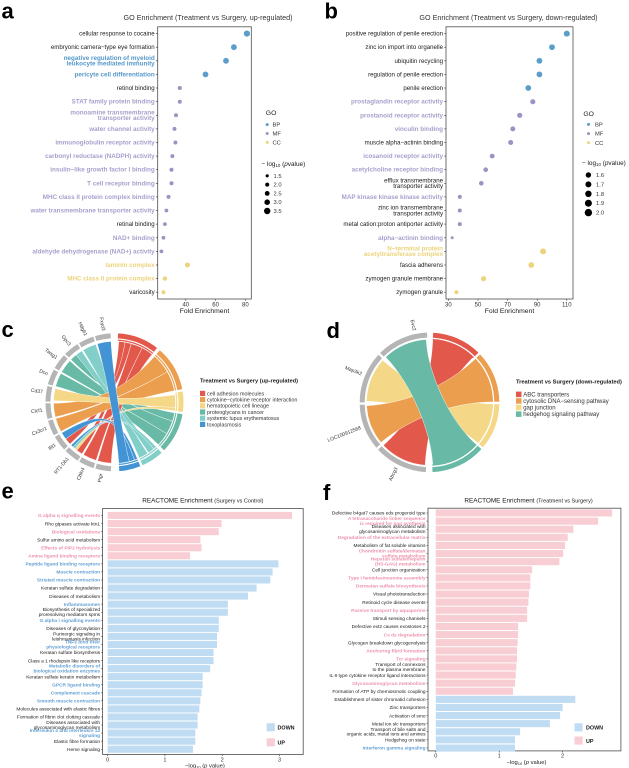 Image resolution: width=629 pixels, height=768 pixels. I want to click on svg-text: laminin complex, so click(130, 265).